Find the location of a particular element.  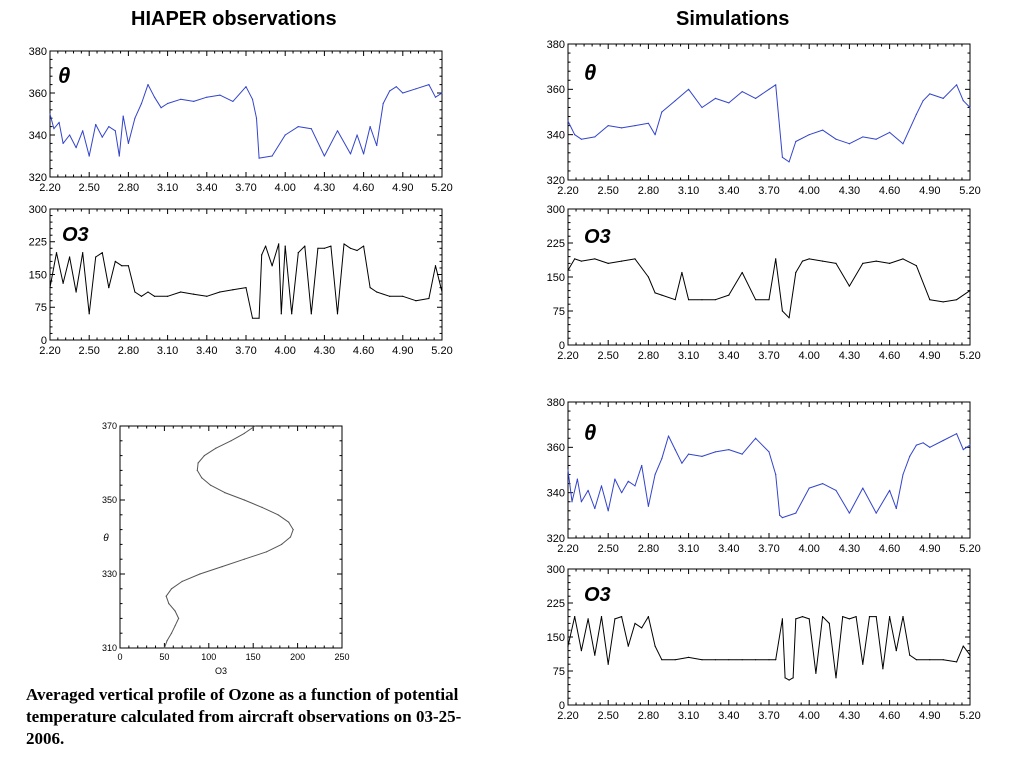

panel-label: O3 is located at coordinates (75, 235).